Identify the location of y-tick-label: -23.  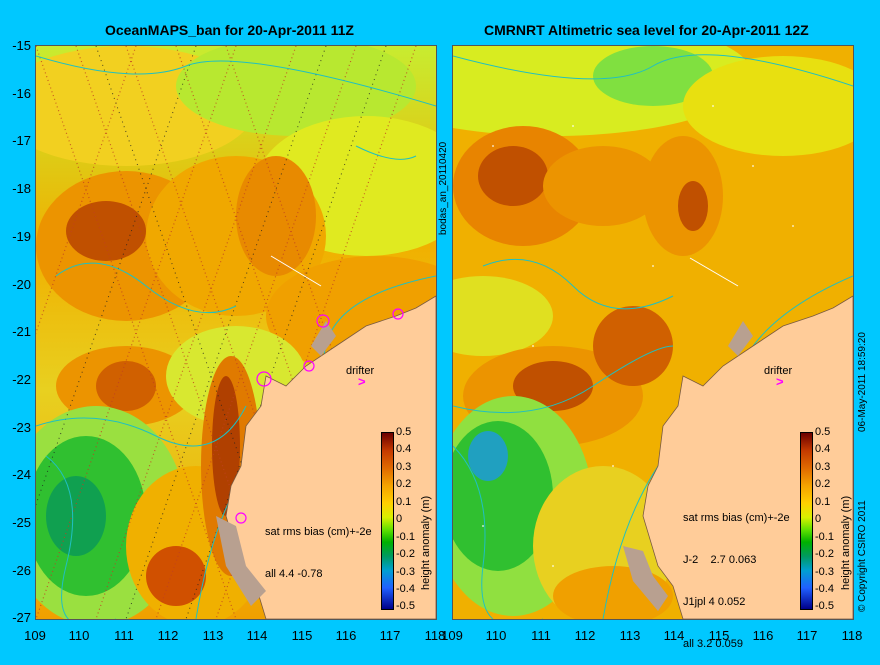
(21, 427).